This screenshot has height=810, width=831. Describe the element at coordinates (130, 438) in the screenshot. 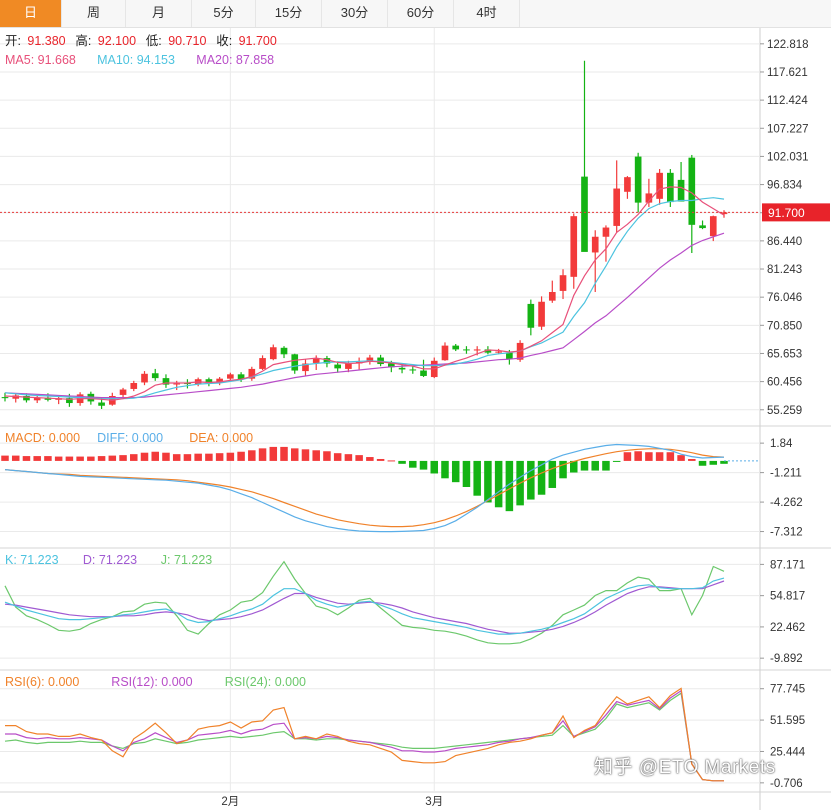

I see `macd-legend-1: DIFF: 0.000` at that location.